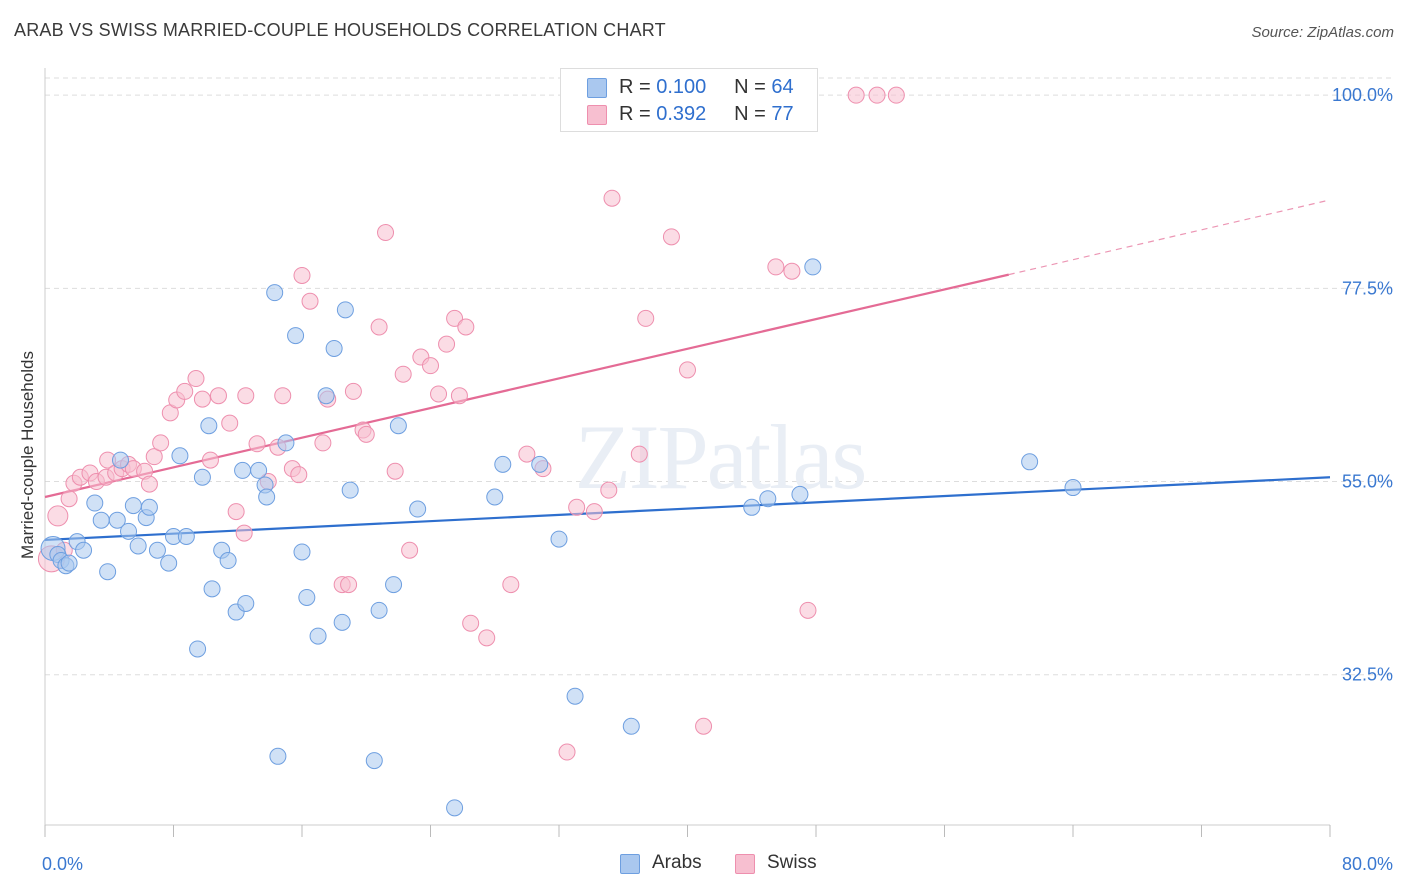 Image resolution: width=1406 pixels, height=892 pixels. What do you see at coordinates (635, 114) in the screenshot?
I see `swiss-r-label: R =` at bounding box center [635, 114].